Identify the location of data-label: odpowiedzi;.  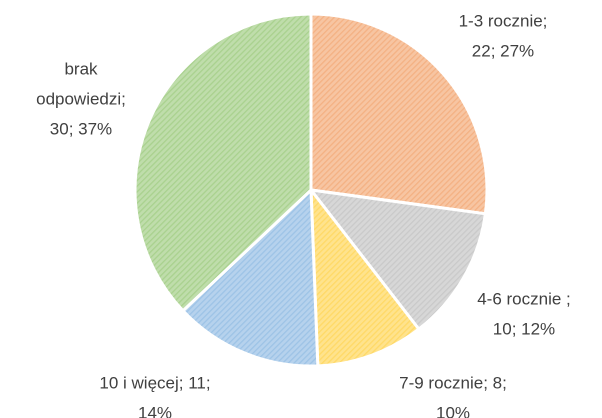
(81, 98).